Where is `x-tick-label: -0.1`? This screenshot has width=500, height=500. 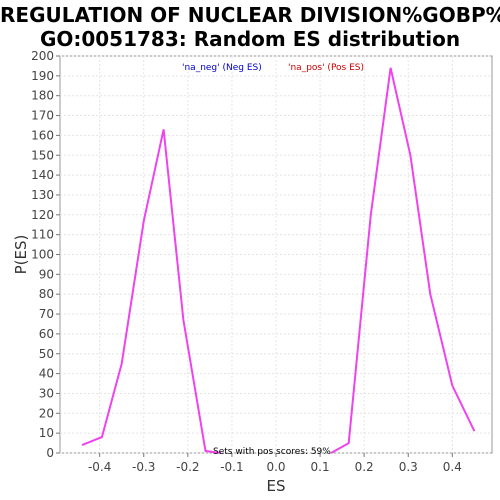 x-tick-label: -0.1 is located at coordinates (231, 467).